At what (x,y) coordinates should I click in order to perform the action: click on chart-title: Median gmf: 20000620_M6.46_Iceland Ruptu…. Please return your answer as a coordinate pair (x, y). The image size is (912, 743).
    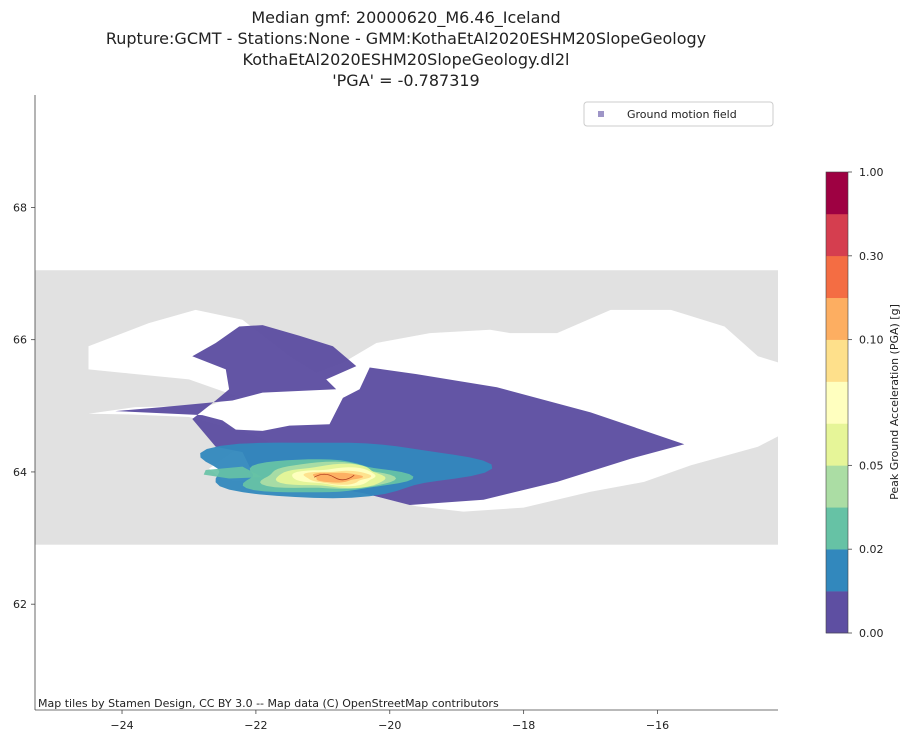
    Looking at the image, I should click on (406, 49).